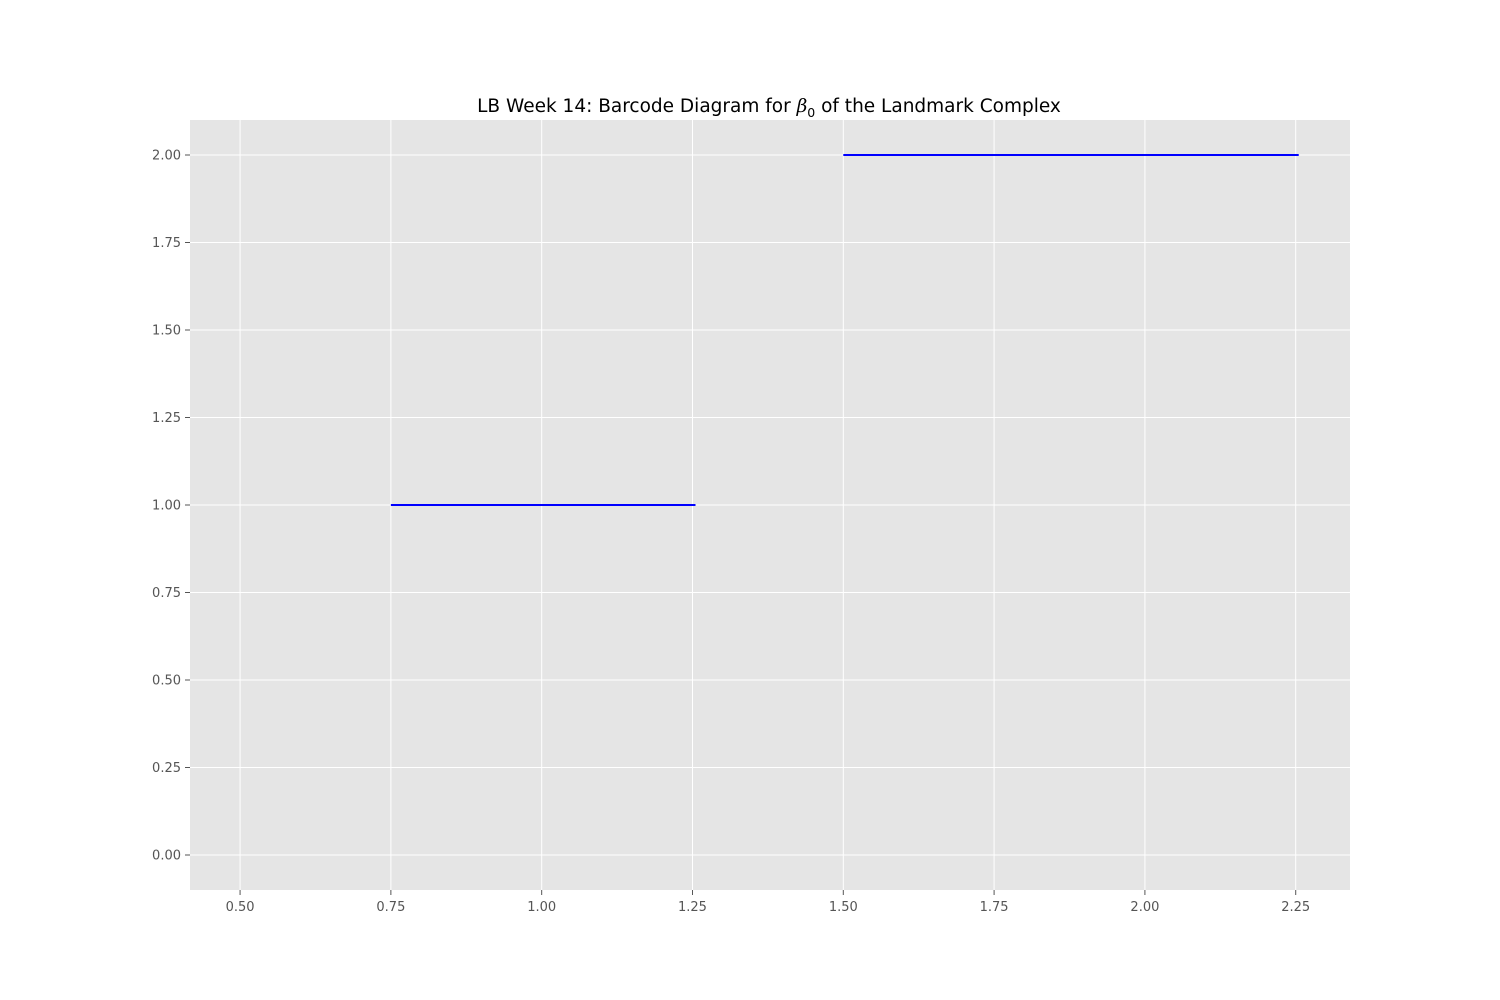 This screenshot has width=1500, height=1000. What do you see at coordinates (166, 331) in the screenshot?
I see `y-tick-label: 1.50` at bounding box center [166, 331].